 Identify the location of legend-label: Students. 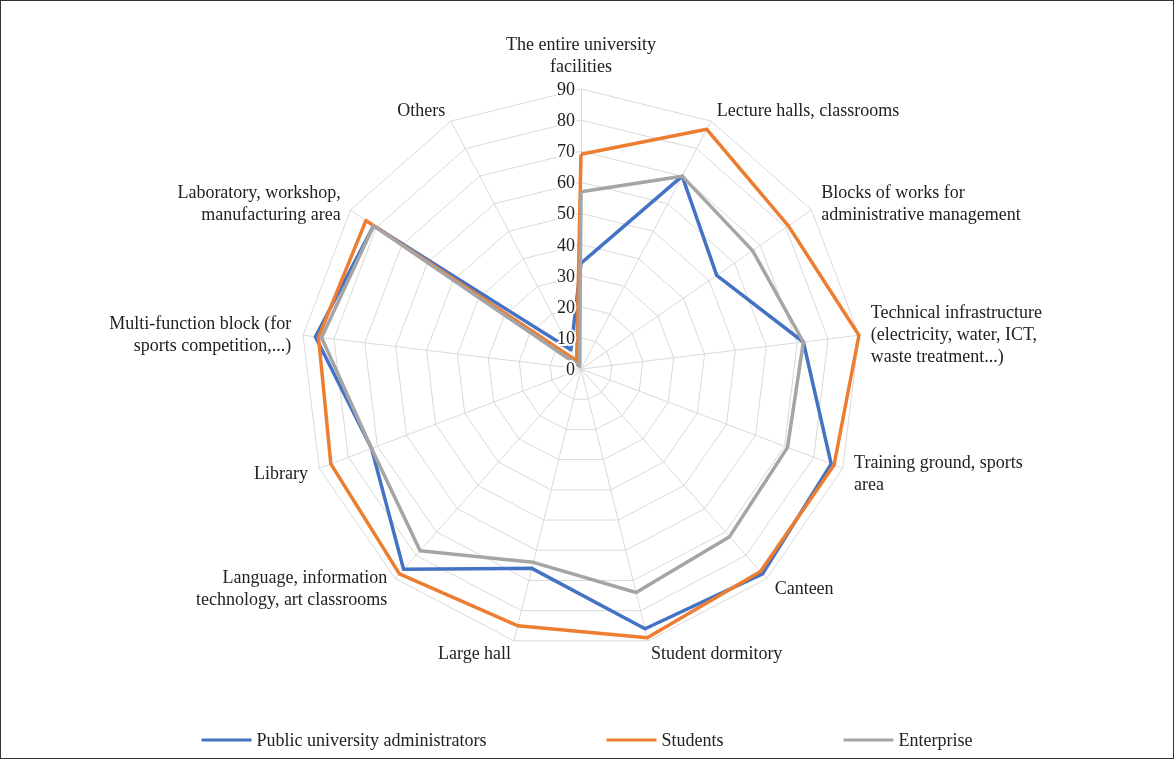
(692, 740).